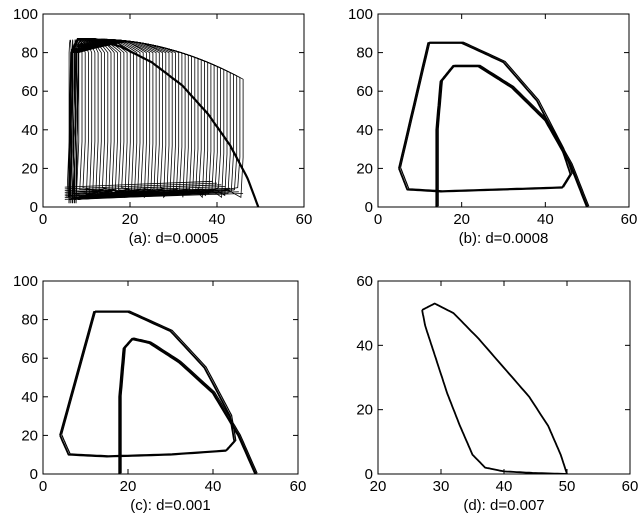 This screenshot has height=528, width=644. I want to click on panel-caption: (b): d=0.0008, so click(504, 238).